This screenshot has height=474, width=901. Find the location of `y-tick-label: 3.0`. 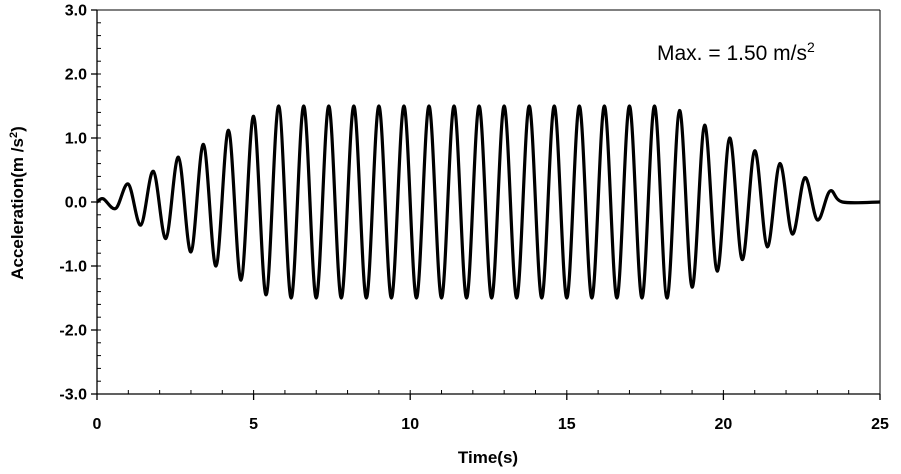

y-tick-label: 3.0 is located at coordinates (76, 11).